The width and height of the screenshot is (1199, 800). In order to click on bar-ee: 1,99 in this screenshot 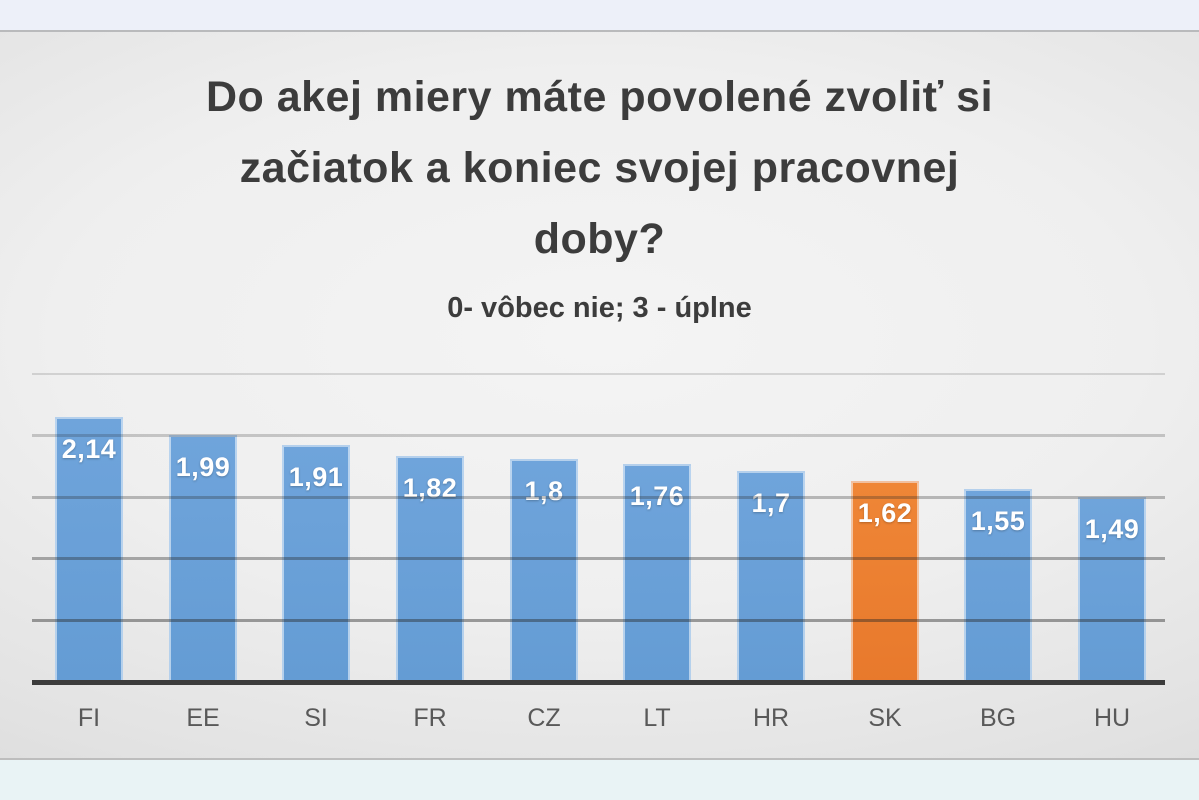, I will do `click(203, 559)`.